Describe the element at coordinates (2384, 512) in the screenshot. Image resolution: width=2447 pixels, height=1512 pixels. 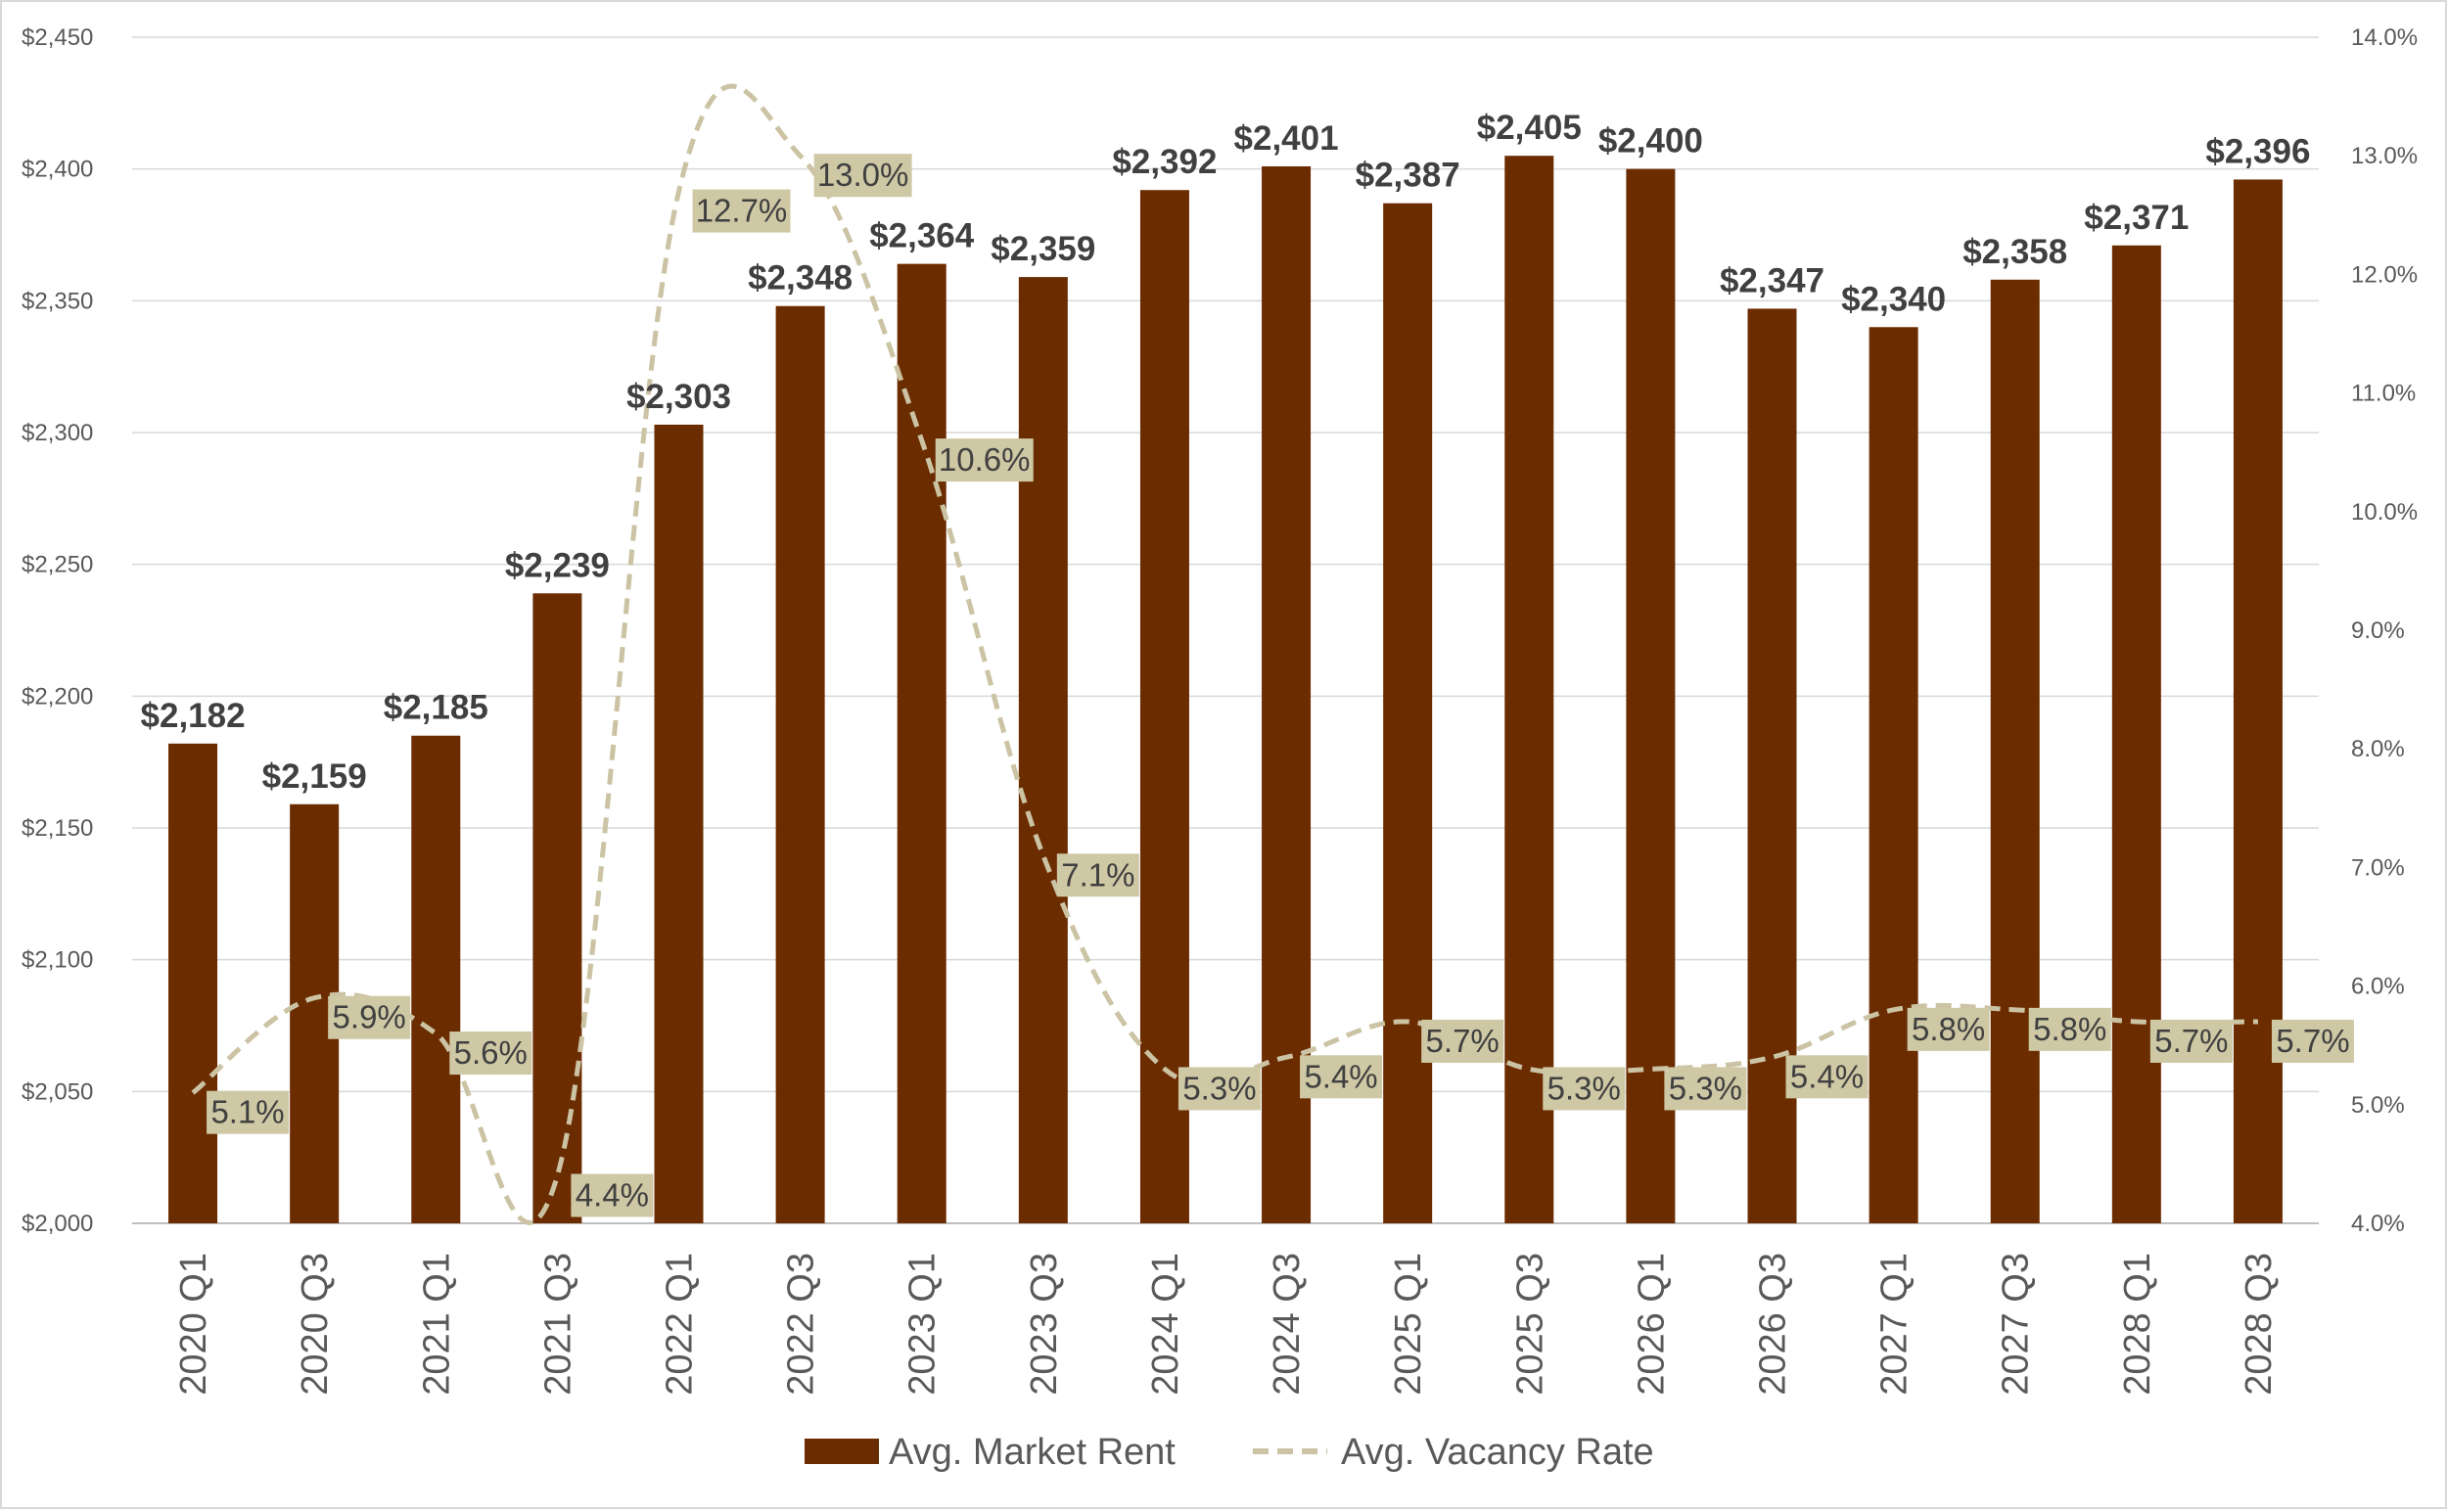
I see `right-tick-label: 10.0%` at that location.